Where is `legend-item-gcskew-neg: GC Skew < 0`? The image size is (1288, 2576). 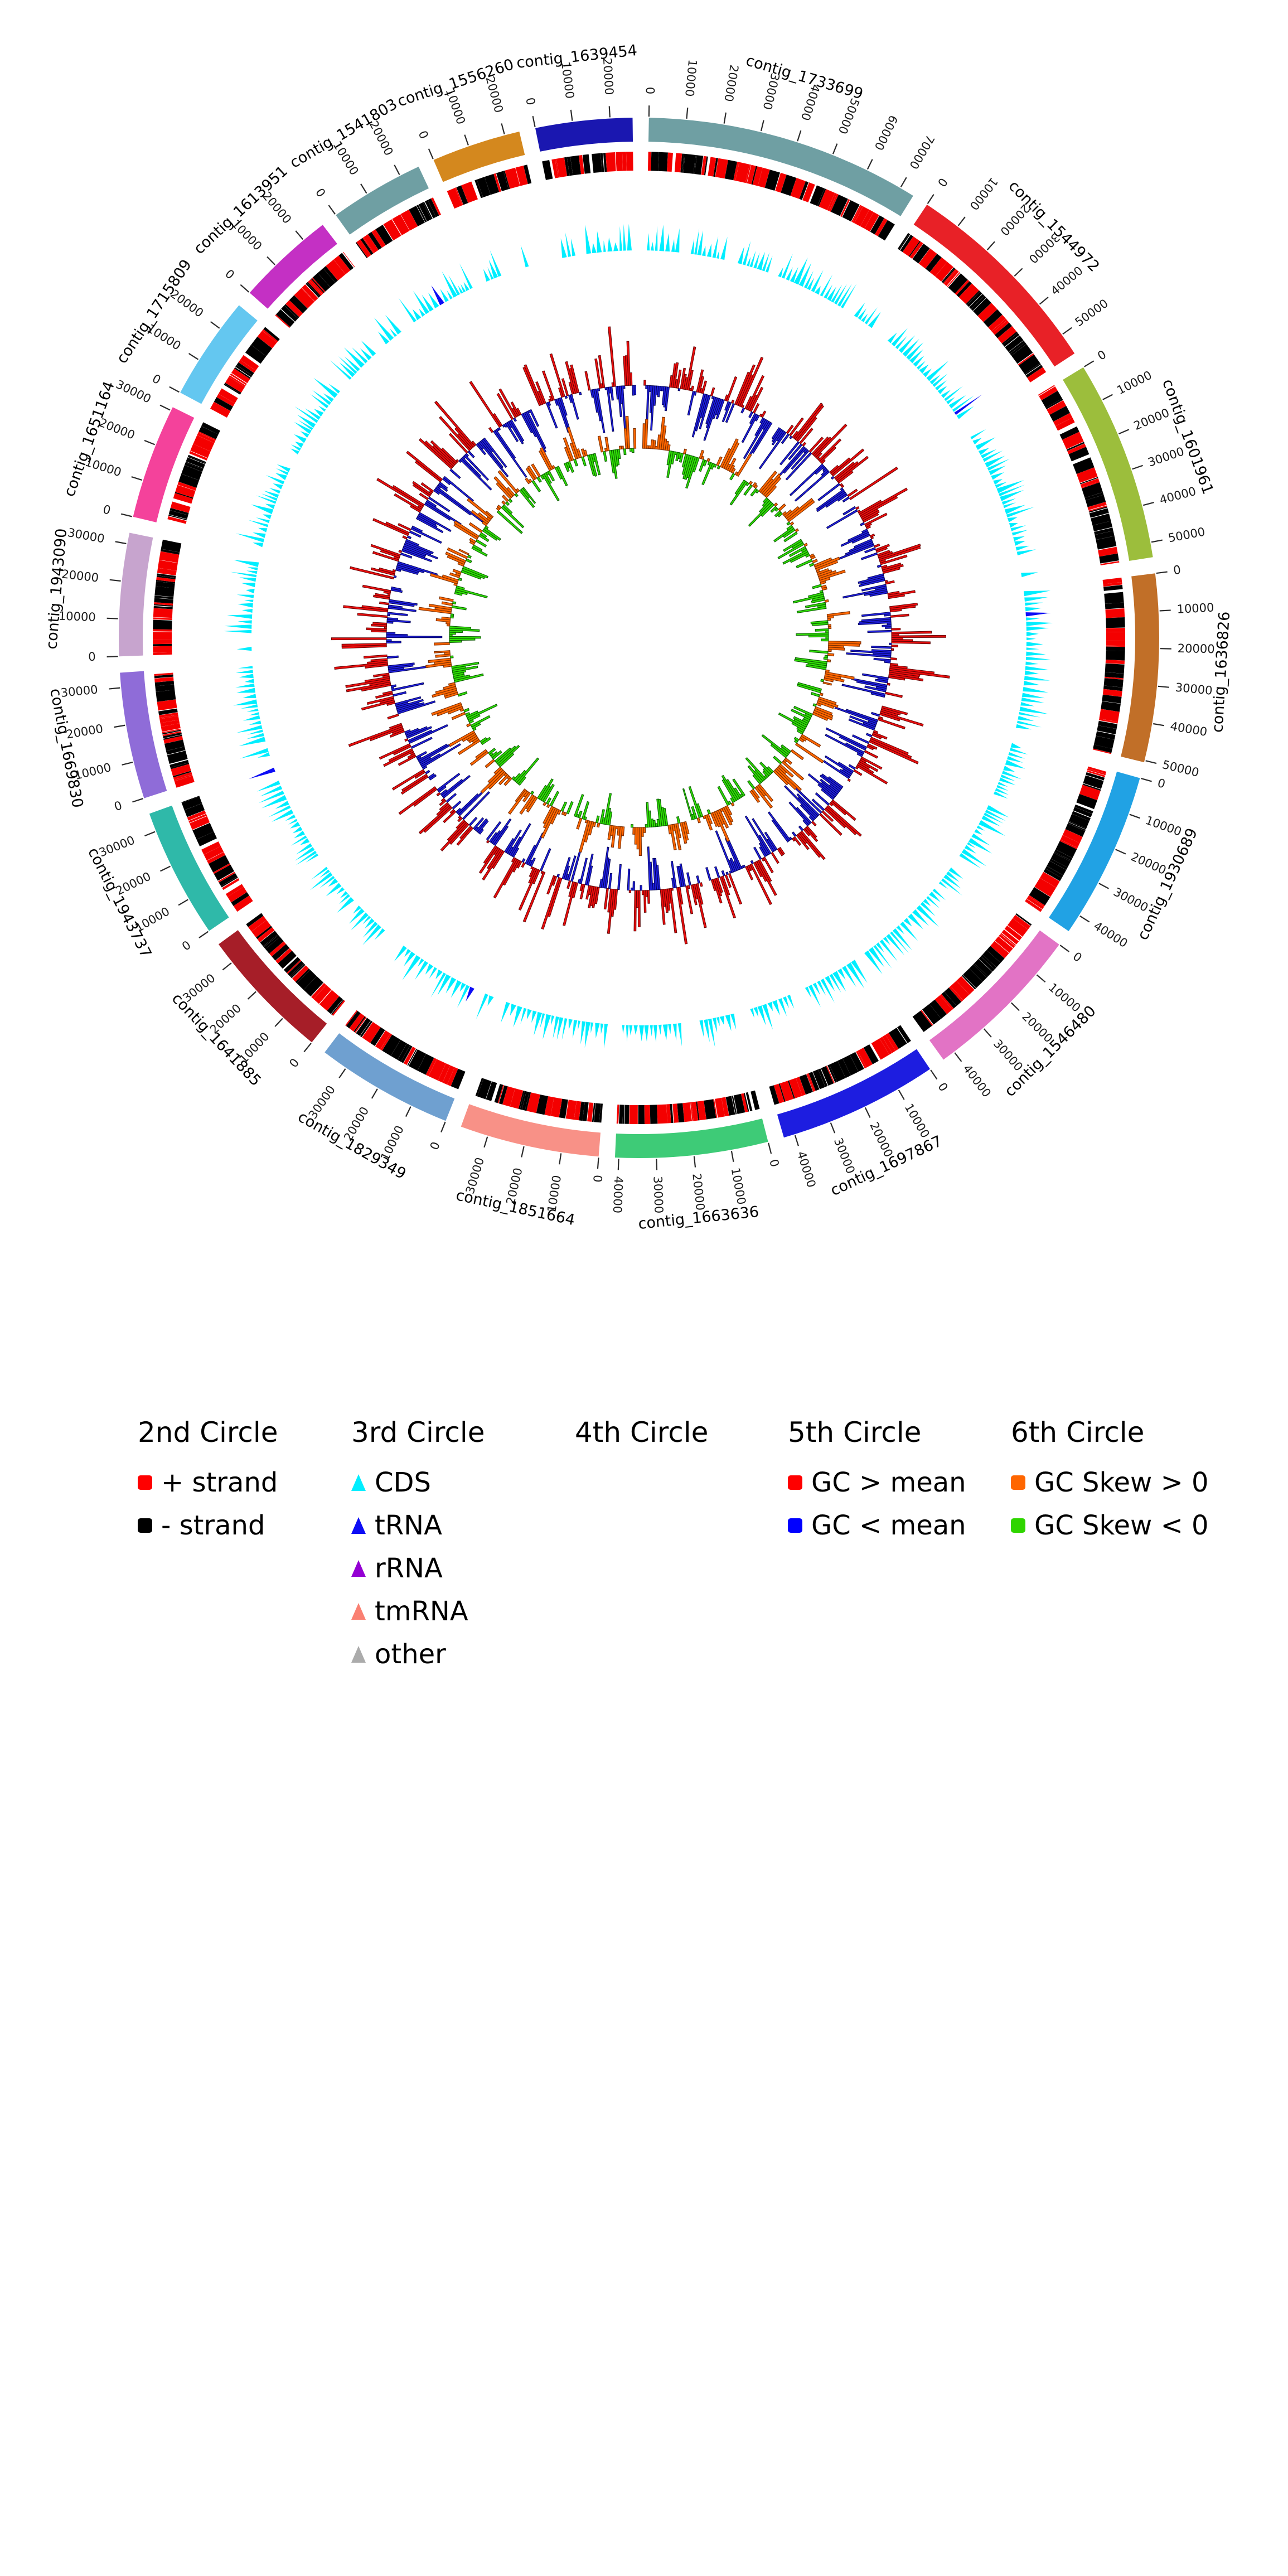
legend-item-gcskew-neg: GC Skew < 0 is located at coordinates (1110, 1525).